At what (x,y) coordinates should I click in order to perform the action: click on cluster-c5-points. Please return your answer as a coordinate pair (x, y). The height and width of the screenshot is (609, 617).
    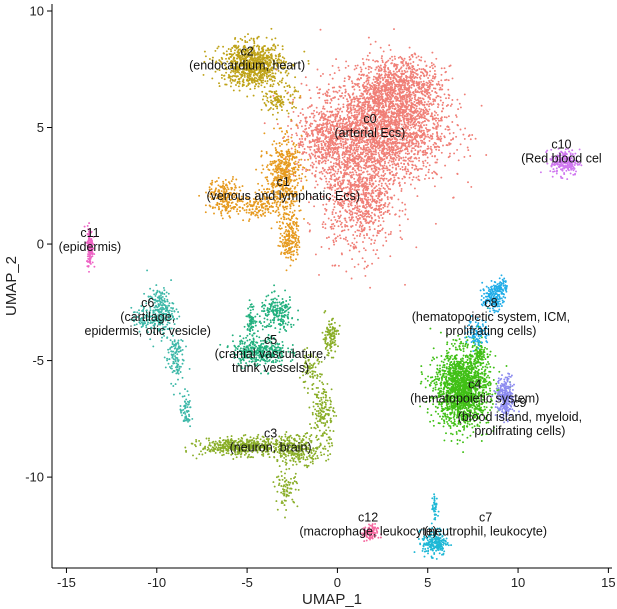
    Looking at the image, I should click on (259, 329).